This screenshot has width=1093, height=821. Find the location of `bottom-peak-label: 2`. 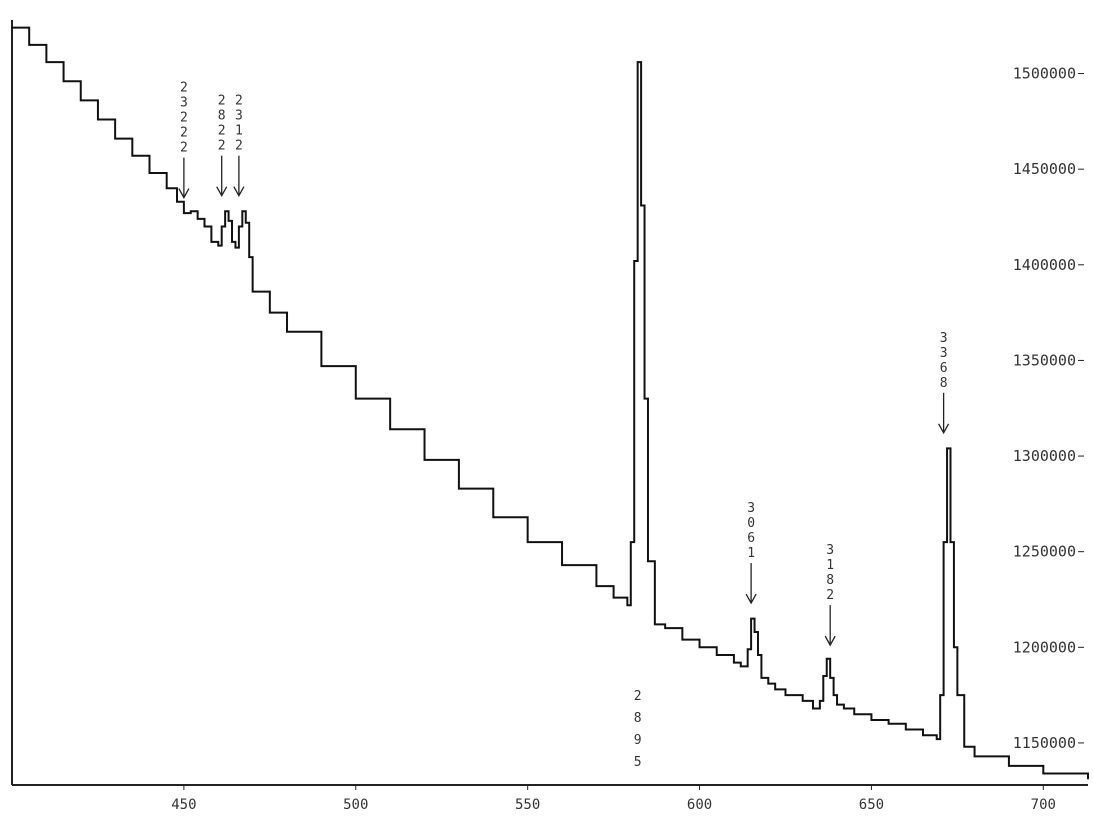

bottom-peak-label: 2 is located at coordinates (638, 696).